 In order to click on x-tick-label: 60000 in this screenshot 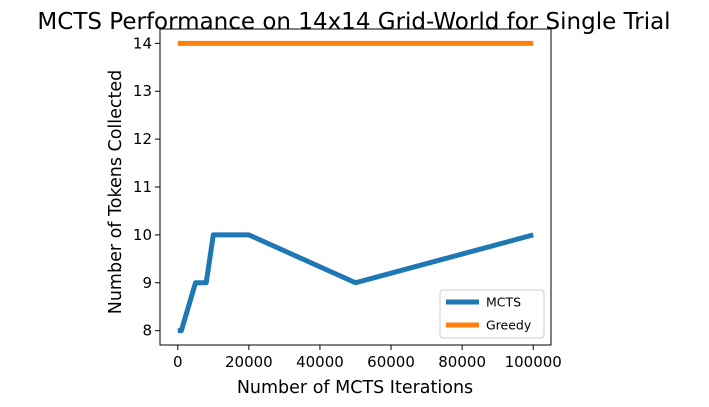, I will do `click(391, 362)`.